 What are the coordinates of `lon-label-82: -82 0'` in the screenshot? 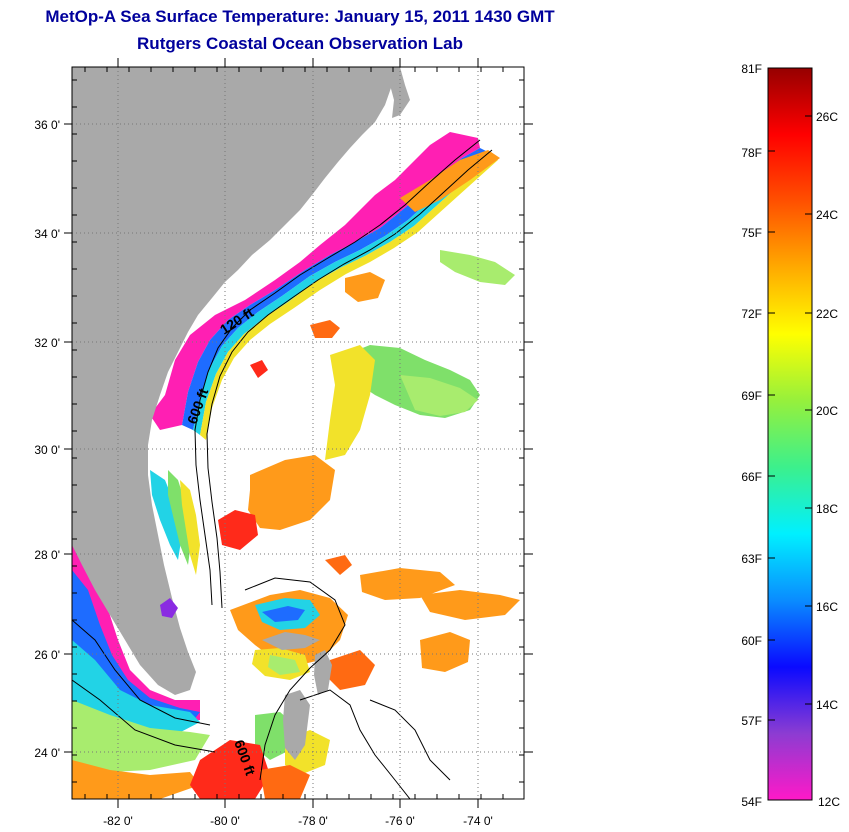 It's located at (118, 821).